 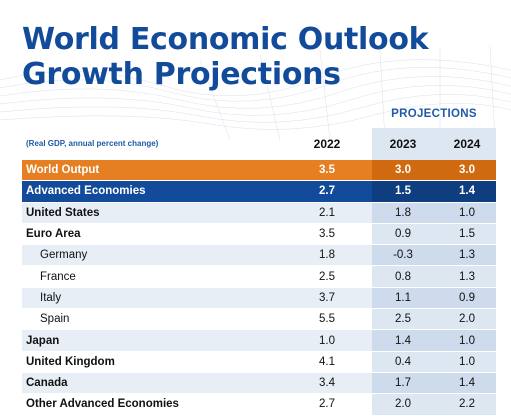 What do you see at coordinates (403, 144) in the screenshot?
I see `year-header-2023: 2023` at bounding box center [403, 144].